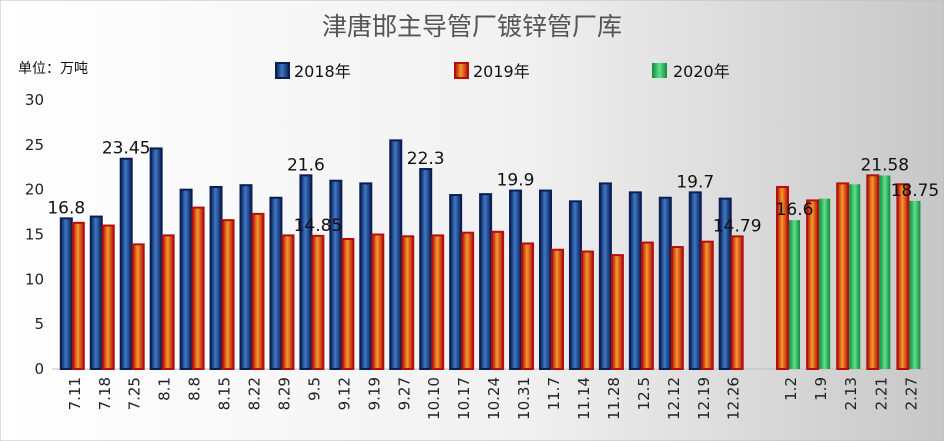 The width and height of the screenshot is (944, 441). I want to click on legend-swatch-2019, so click(461, 70).